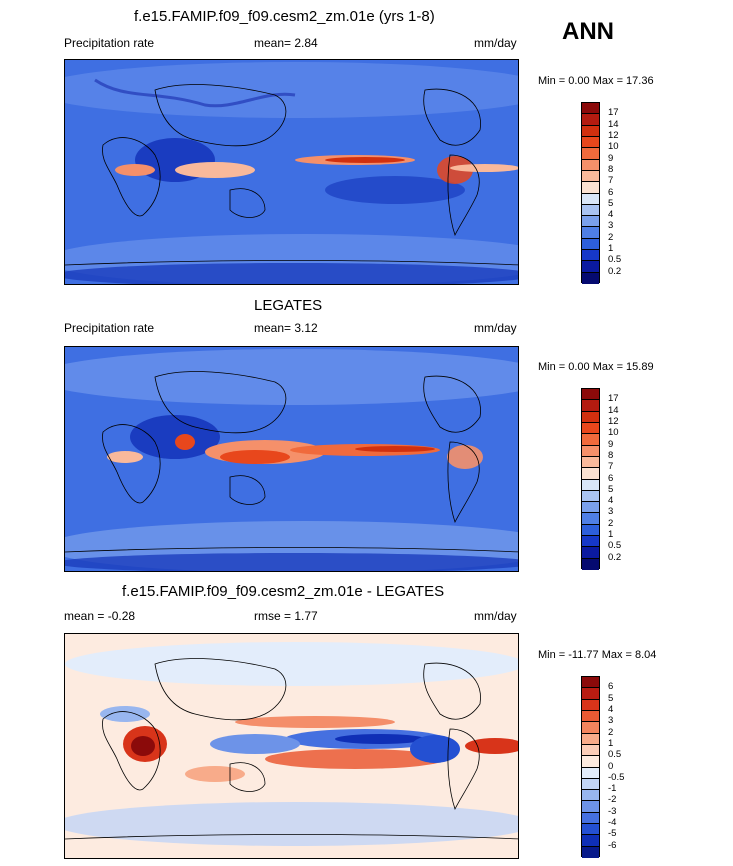 Image resolution: width=733 pixels, height=866 pixels. I want to click on panel-3-colorbar, so click(590, 767).